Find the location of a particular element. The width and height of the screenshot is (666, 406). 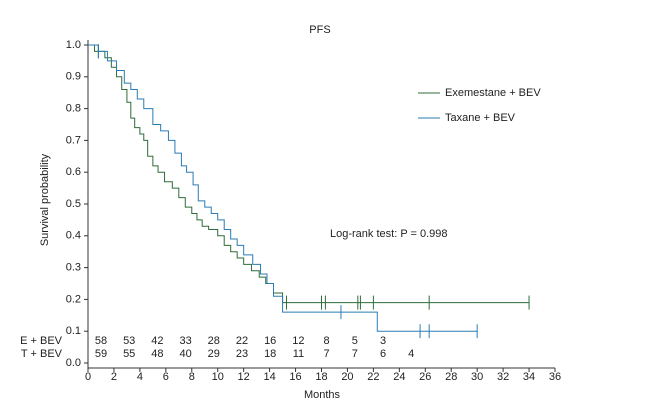

x-tick-label: 36 is located at coordinates (555, 377).